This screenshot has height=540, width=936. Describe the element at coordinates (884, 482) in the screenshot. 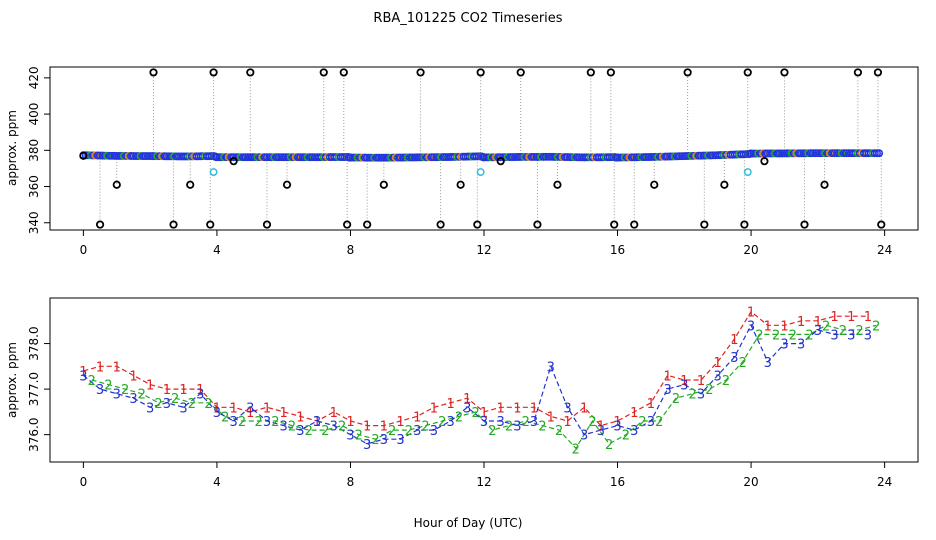

I see `bottom-x-tick-label: 24` at that location.